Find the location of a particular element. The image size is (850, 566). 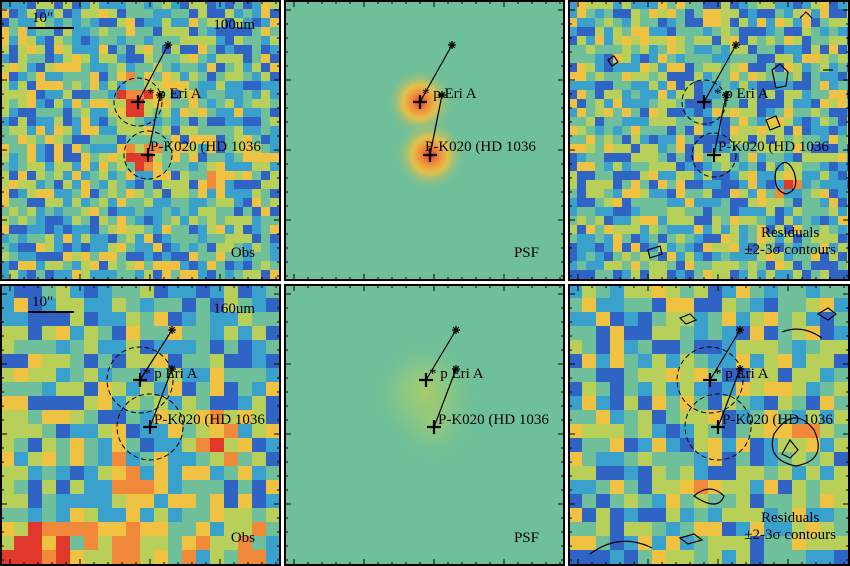

band-label-160um: 160um is located at coordinates (234, 309).